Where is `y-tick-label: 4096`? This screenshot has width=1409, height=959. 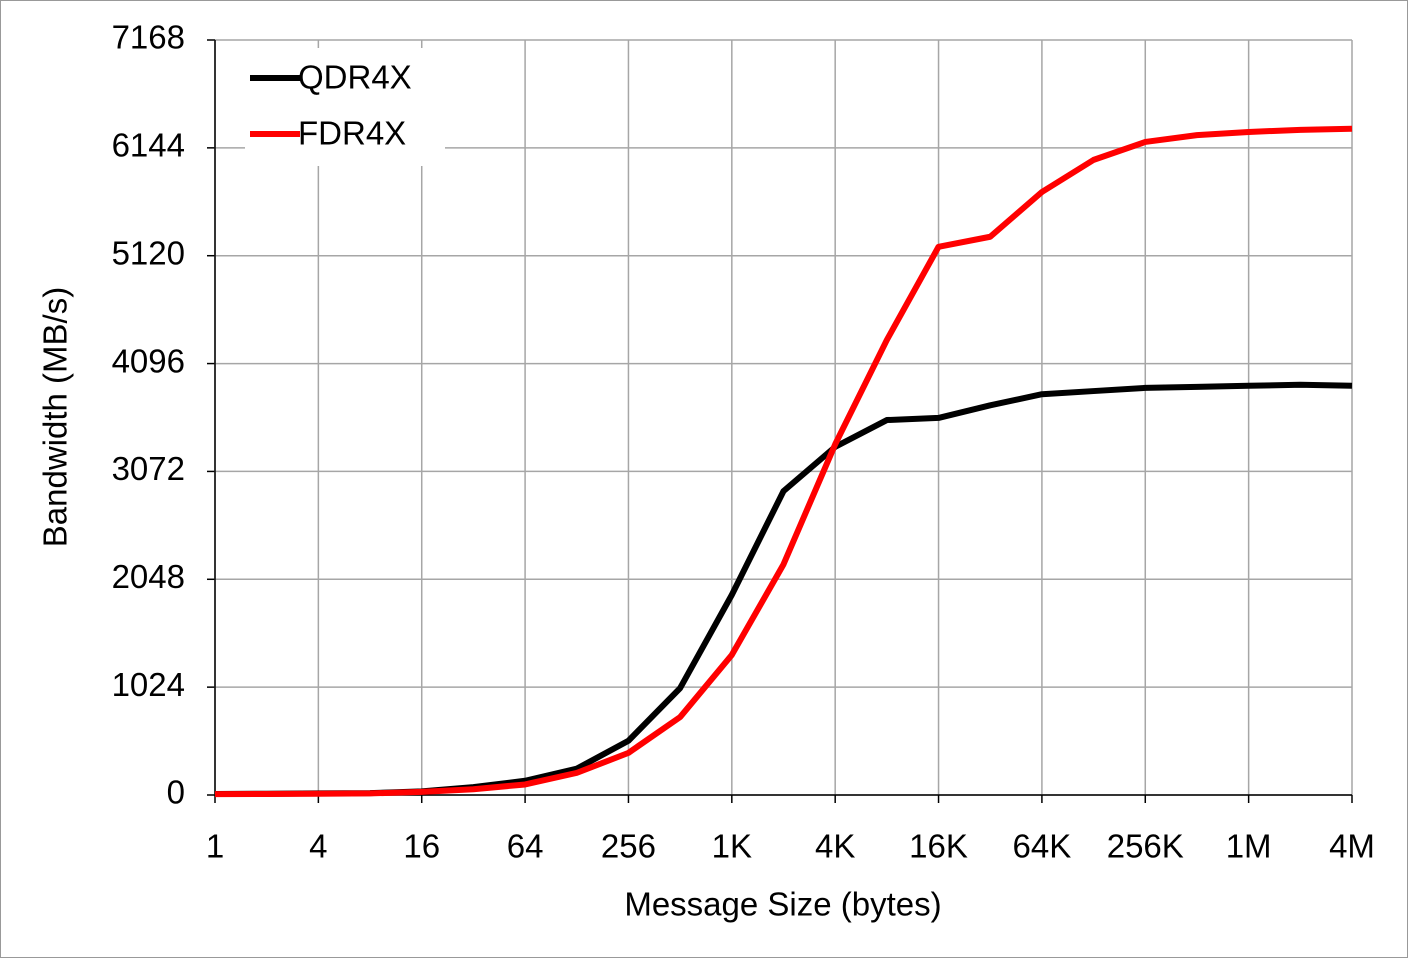
y-tick-label: 4096 is located at coordinates (148, 360).